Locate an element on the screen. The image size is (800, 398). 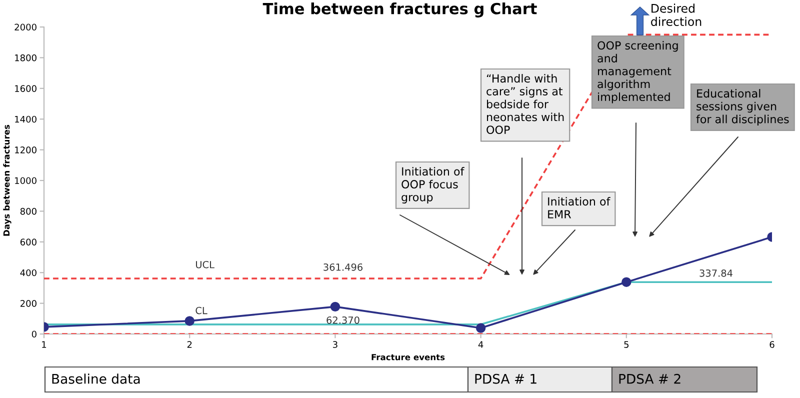
y-tick-label: 1800 is located at coordinates (25, 58).